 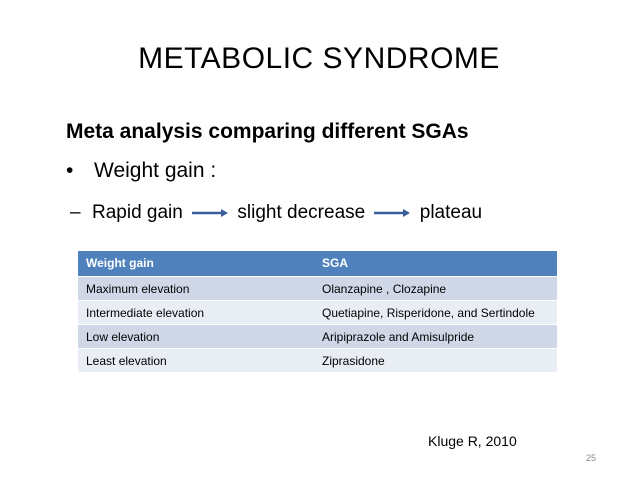 What do you see at coordinates (196, 264) in the screenshot?
I see `table-header-weight-gain: Weight gain` at bounding box center [196, 264].